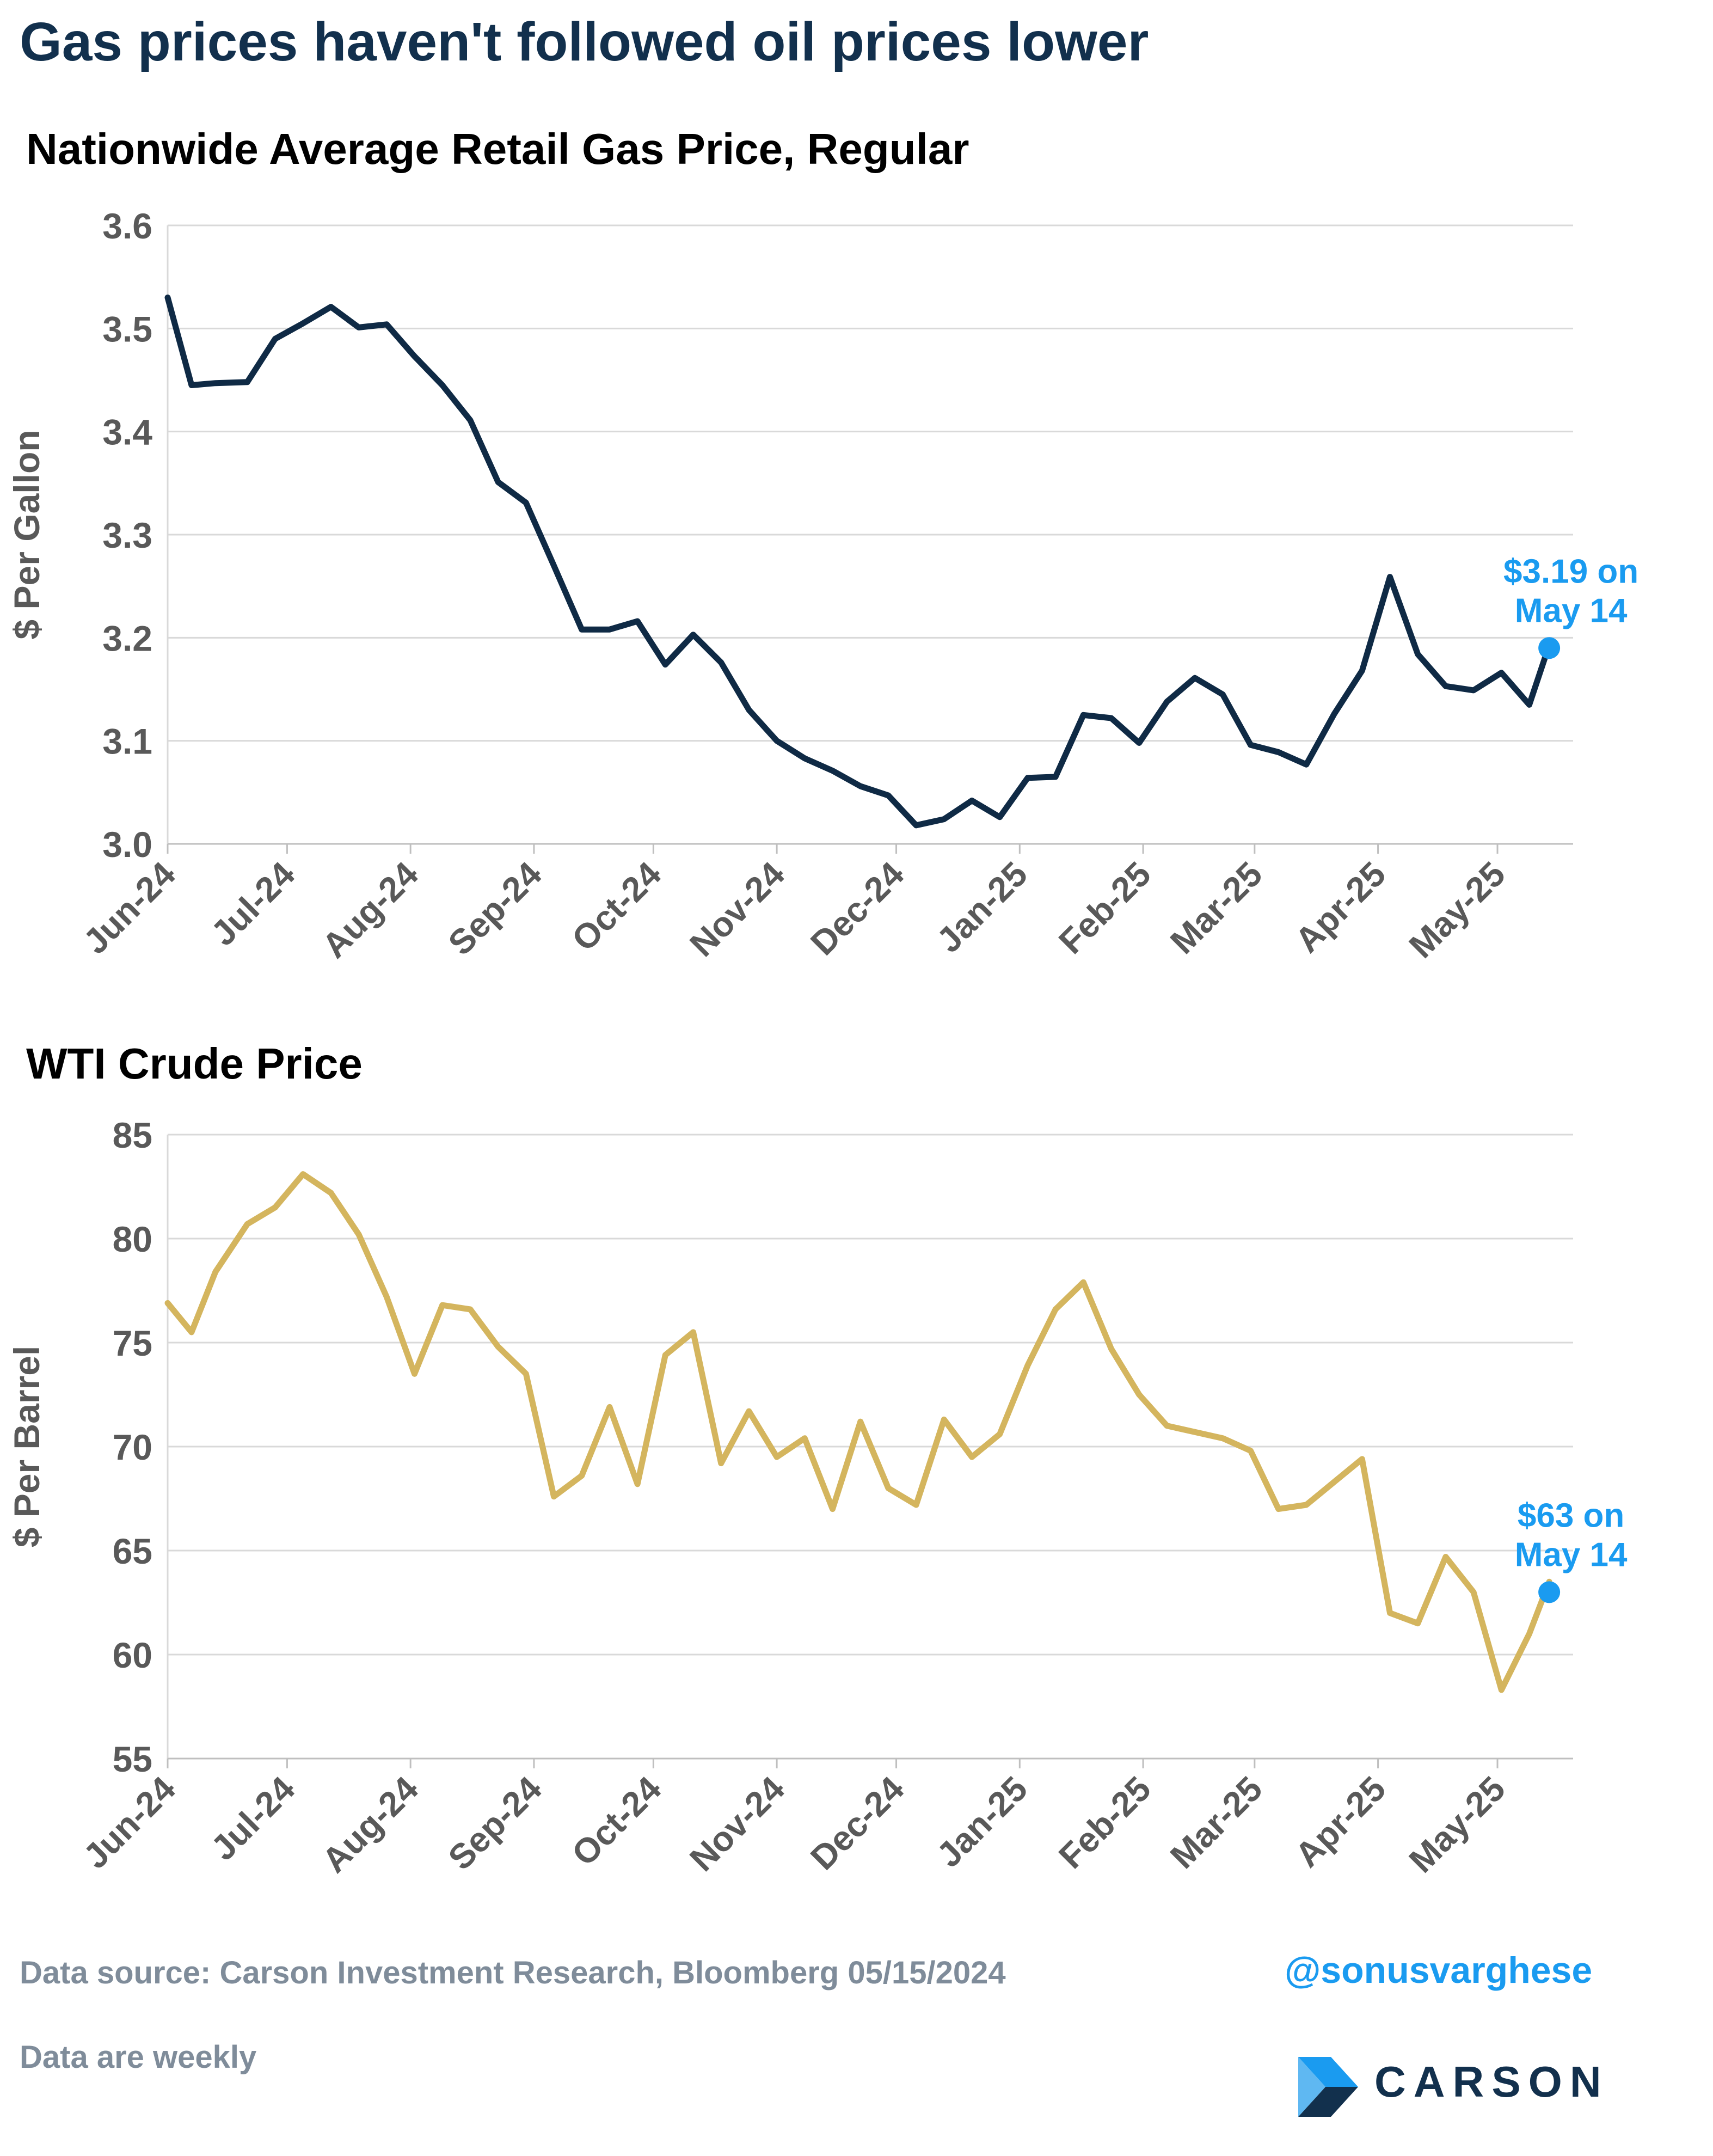 The width and height of the screenshot is (1713, 2156). I want to click on wti-y-tick-label: 80, so click(132, 1239).